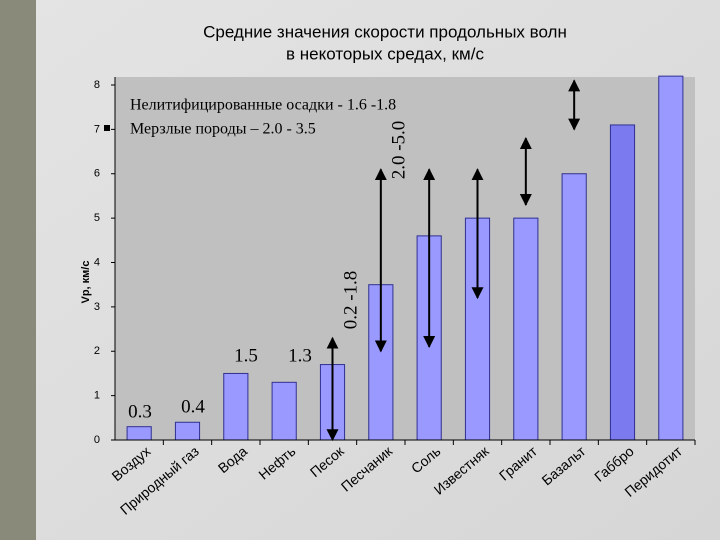 Image resolution: width=720 pixels, height=540 pixels. Describe the element at coordinates (246, 355) in the screenshot. I see `annotation: 1.5` at that location.